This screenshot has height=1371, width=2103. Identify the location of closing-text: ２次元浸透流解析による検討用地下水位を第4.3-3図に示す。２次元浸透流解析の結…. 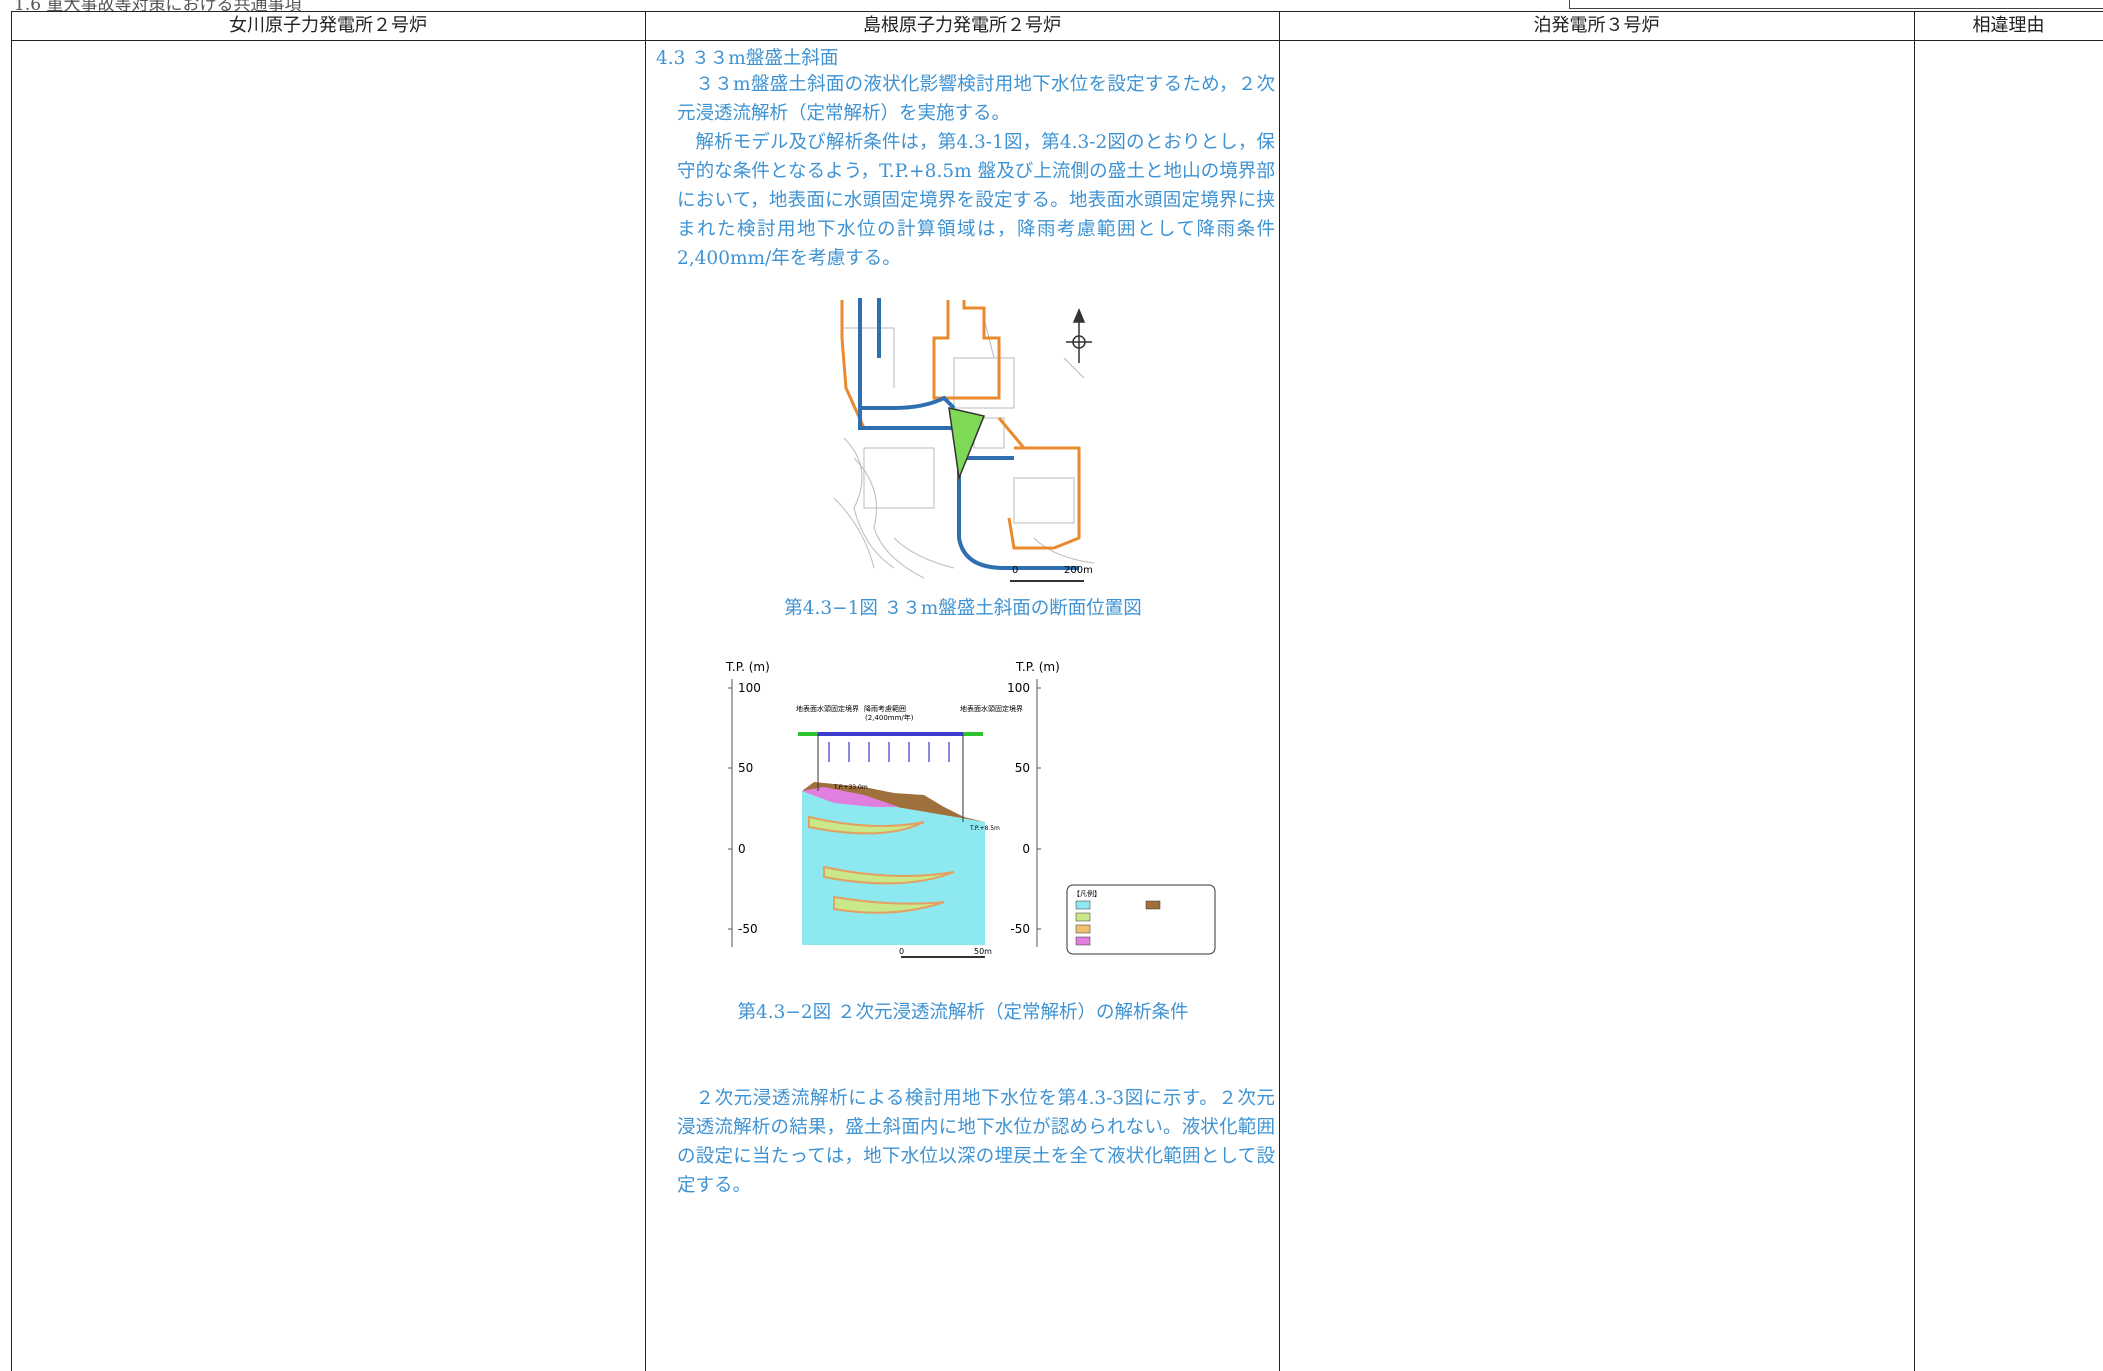
(976, 1142).